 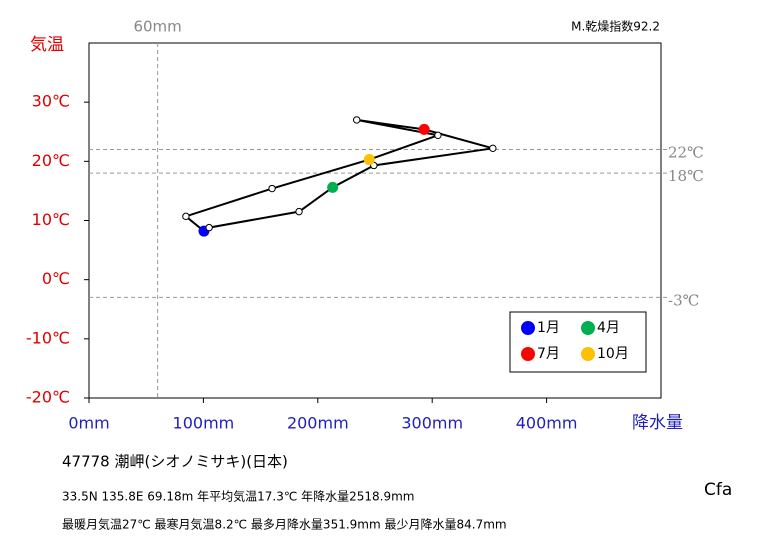 I want to click on ref-label: 60mm, so click(x=157, y=27).